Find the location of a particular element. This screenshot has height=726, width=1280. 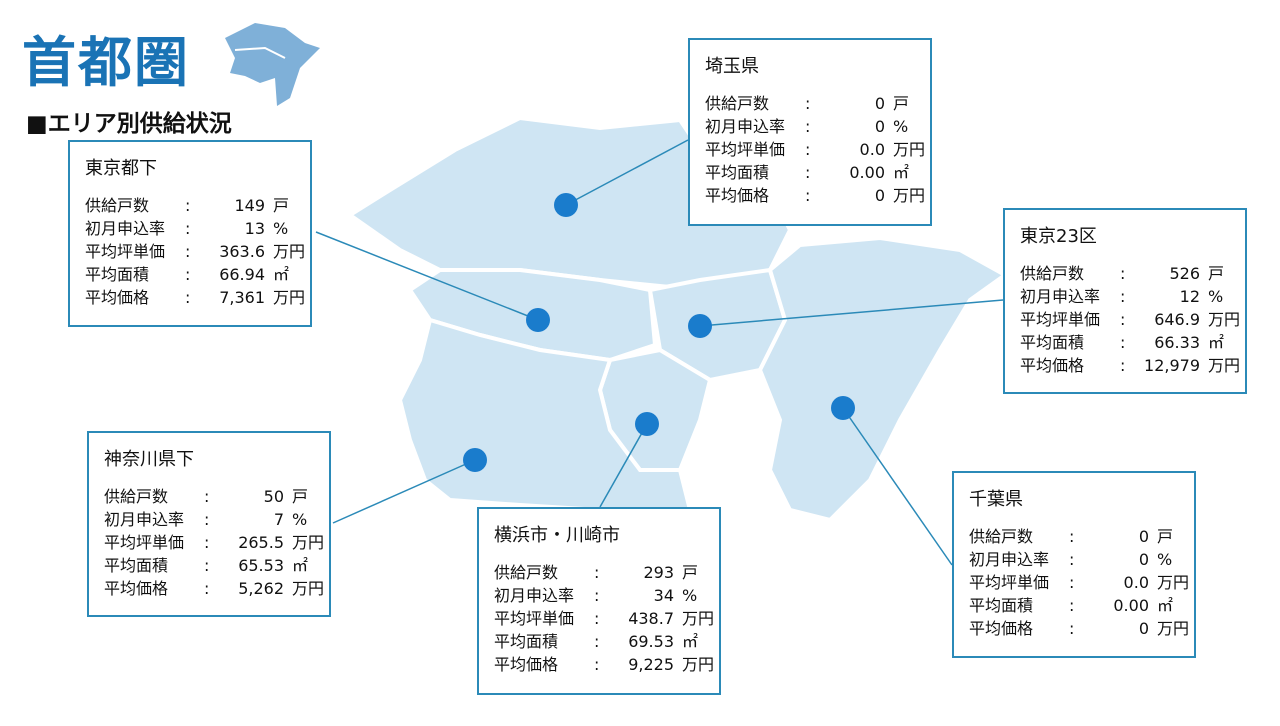

dot-chiba is located at coordinates (843, 408).